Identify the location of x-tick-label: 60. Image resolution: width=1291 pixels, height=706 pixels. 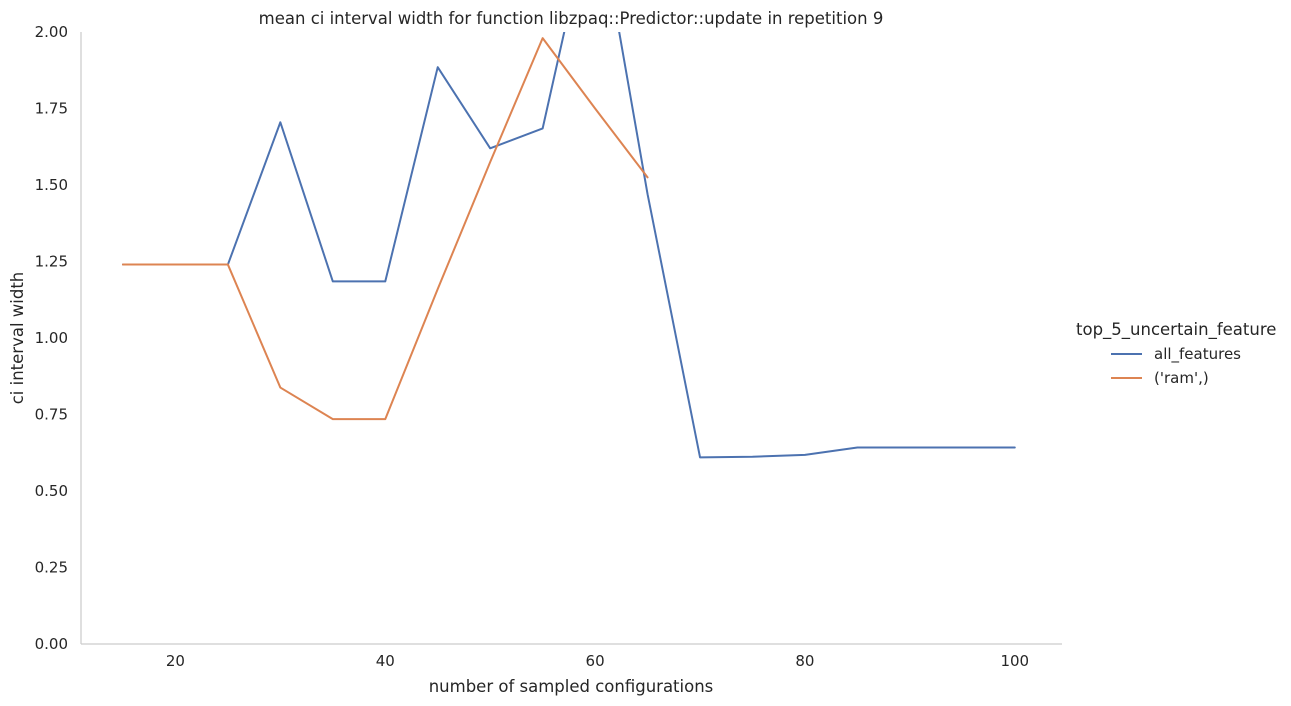
(595, 661).